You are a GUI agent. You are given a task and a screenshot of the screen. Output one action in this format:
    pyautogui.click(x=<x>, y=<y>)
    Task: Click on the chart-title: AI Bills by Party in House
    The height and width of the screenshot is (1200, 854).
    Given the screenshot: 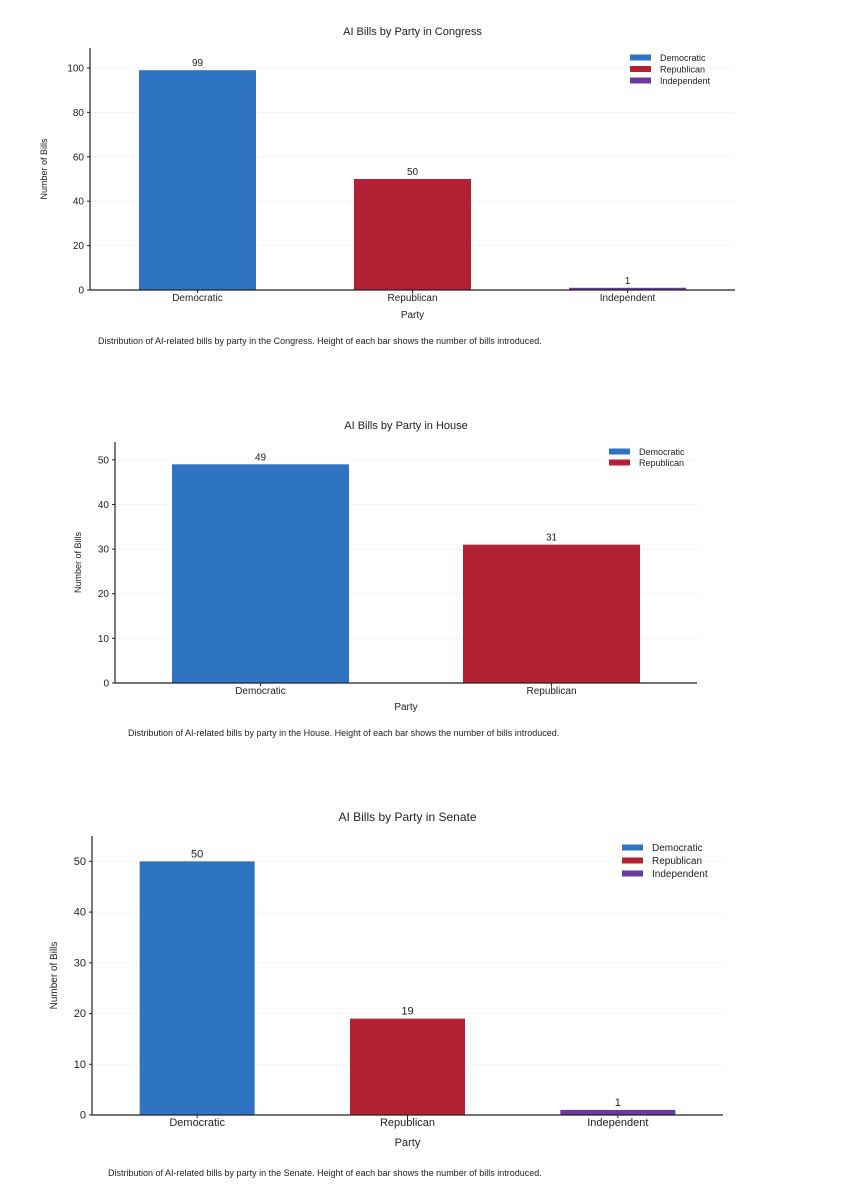 What is the action you would take?
    pyautogui.click(x=406, y=426)
    